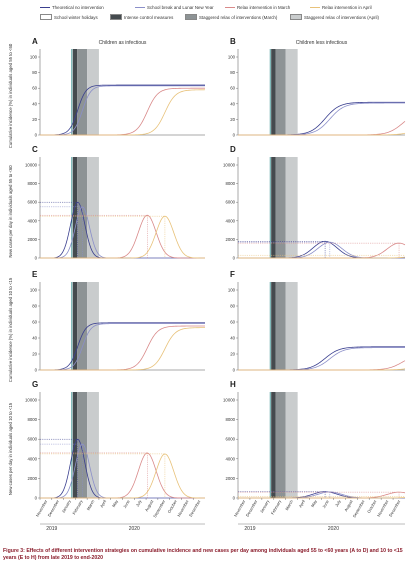 This screenshot has width=415, height=570. What do you see at coordinates (264, 7) in the screenshot?
I see `legend-label: Relax intervention in March` at bounding box center [264, 7].